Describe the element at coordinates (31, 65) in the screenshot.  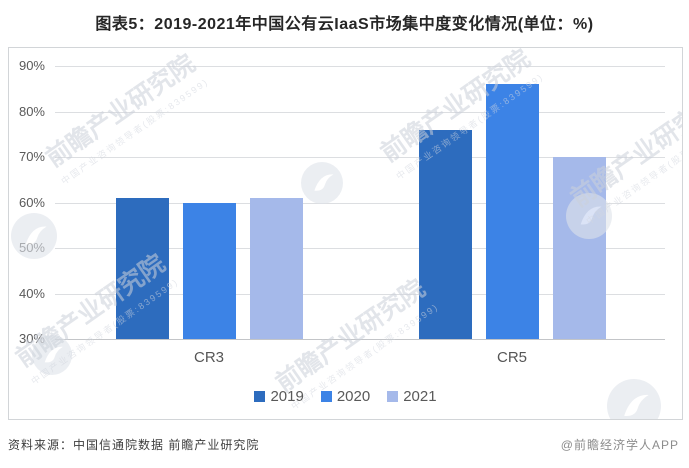
I see `y-axis-tick-label: 90%` at that location.